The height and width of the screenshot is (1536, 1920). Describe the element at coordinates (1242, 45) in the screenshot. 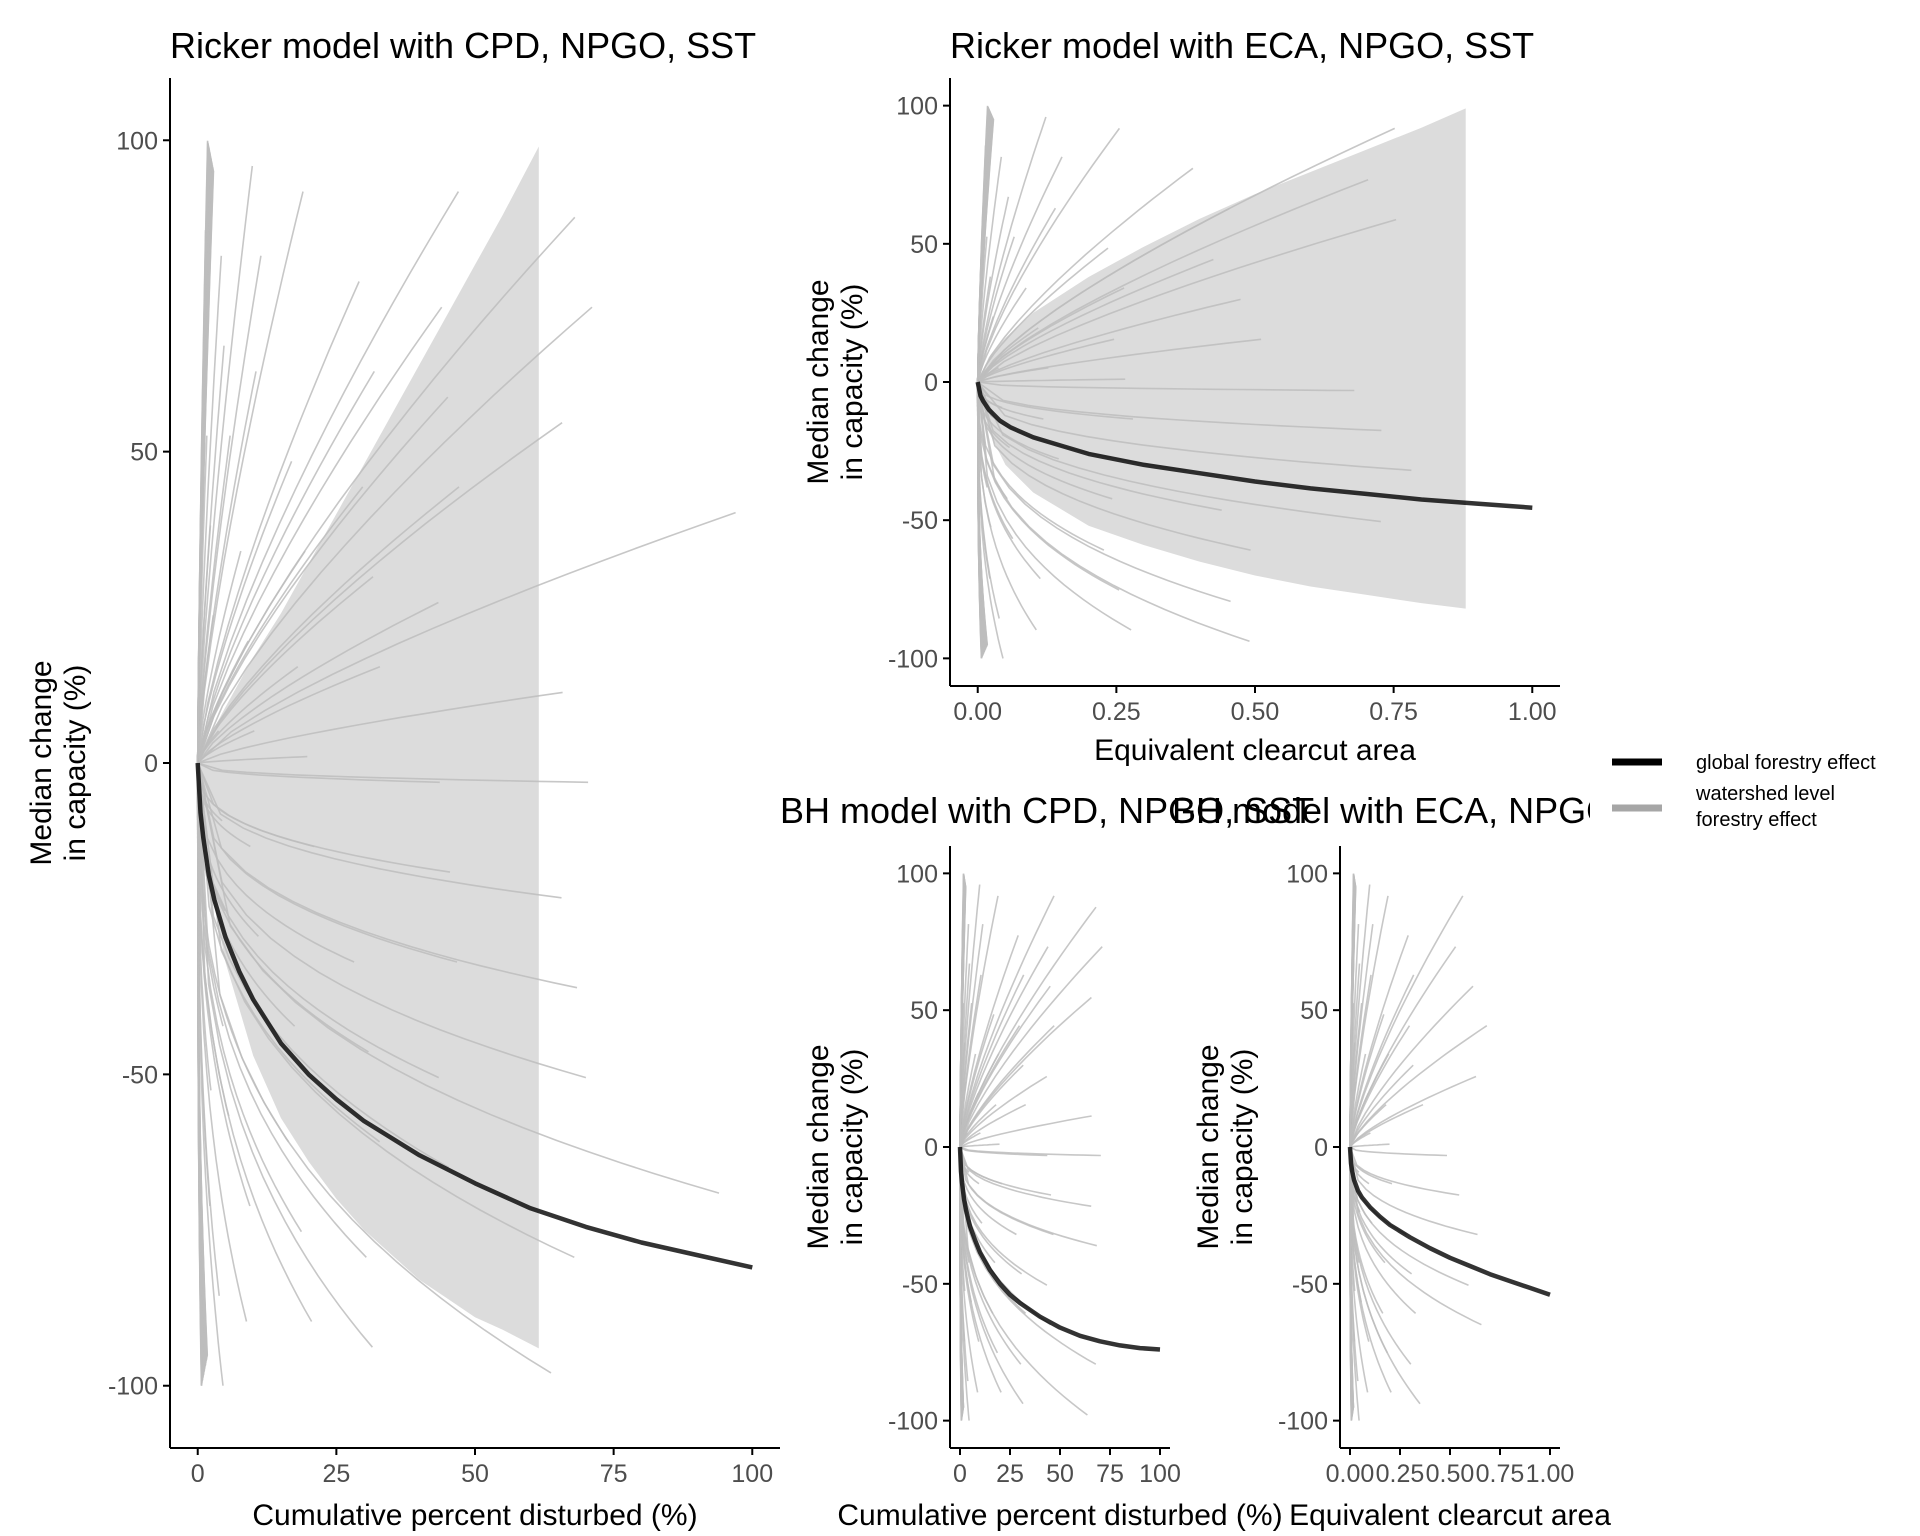

I see `chart-title: Ricker model with ECA, NPGO, SST` at that location.